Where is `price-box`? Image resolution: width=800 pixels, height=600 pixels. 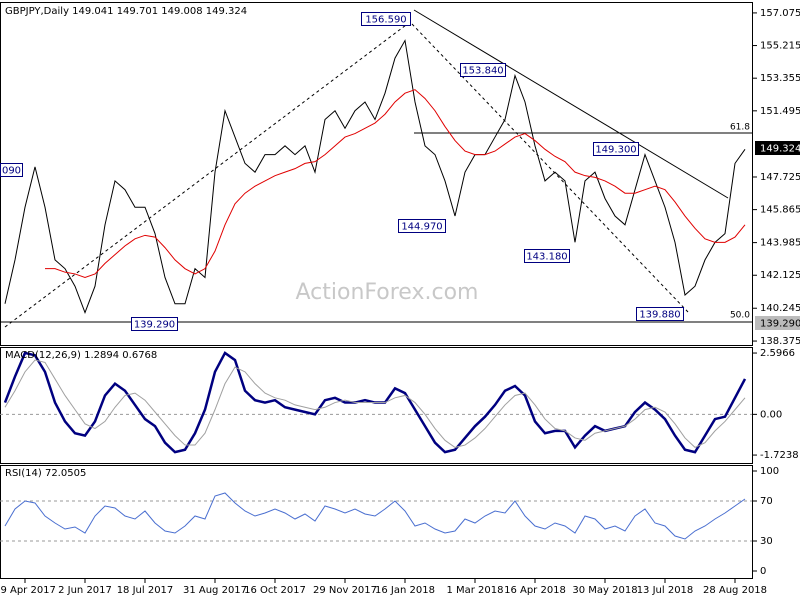
price-box is located at coordinates (777, 148).